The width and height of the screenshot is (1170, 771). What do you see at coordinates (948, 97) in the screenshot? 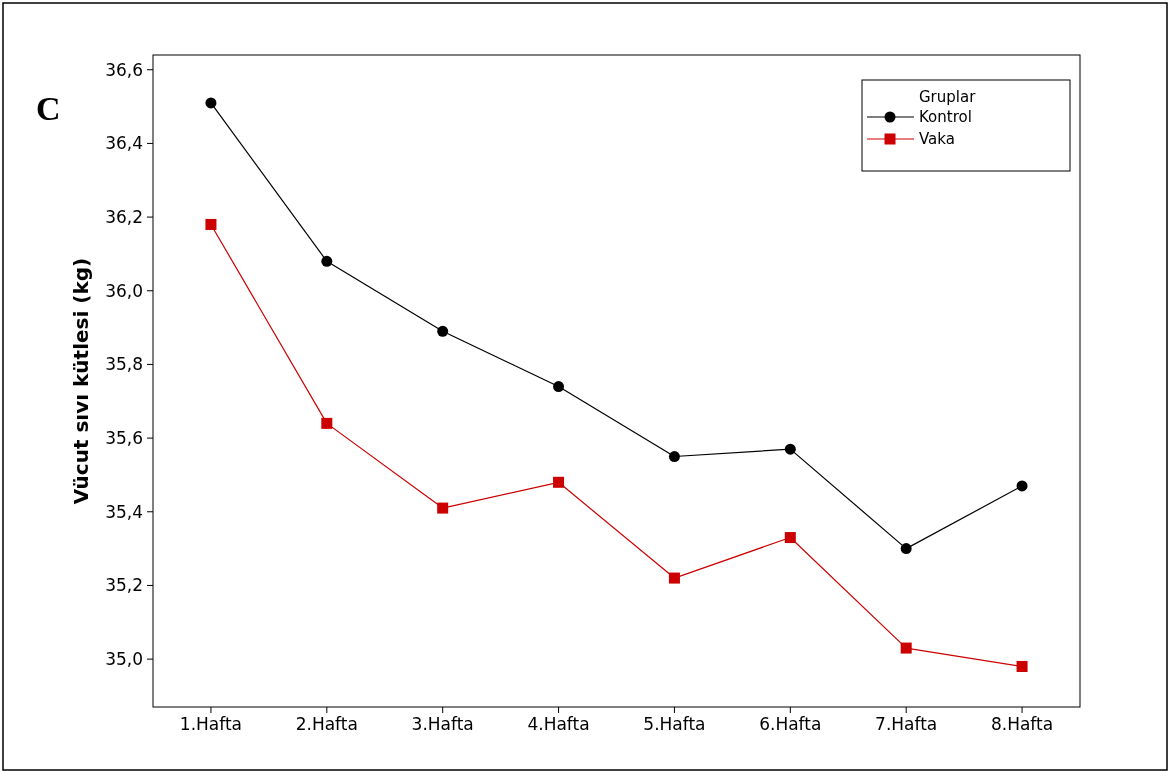
I see `legend-title: Gruplar` at bounding box center [948, 97].